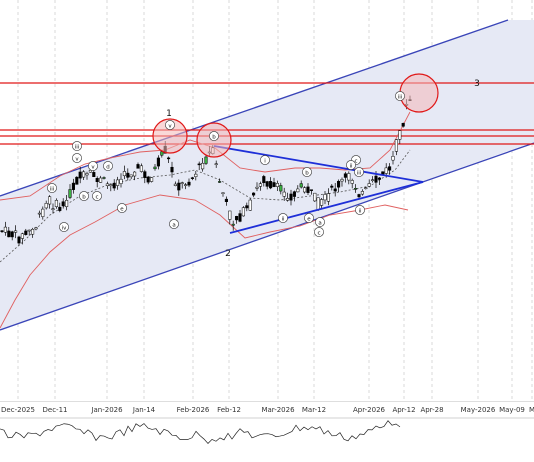 This screenshot has height=462, width=534. I want to click on sub-wave-label: v, so click(77, 159).